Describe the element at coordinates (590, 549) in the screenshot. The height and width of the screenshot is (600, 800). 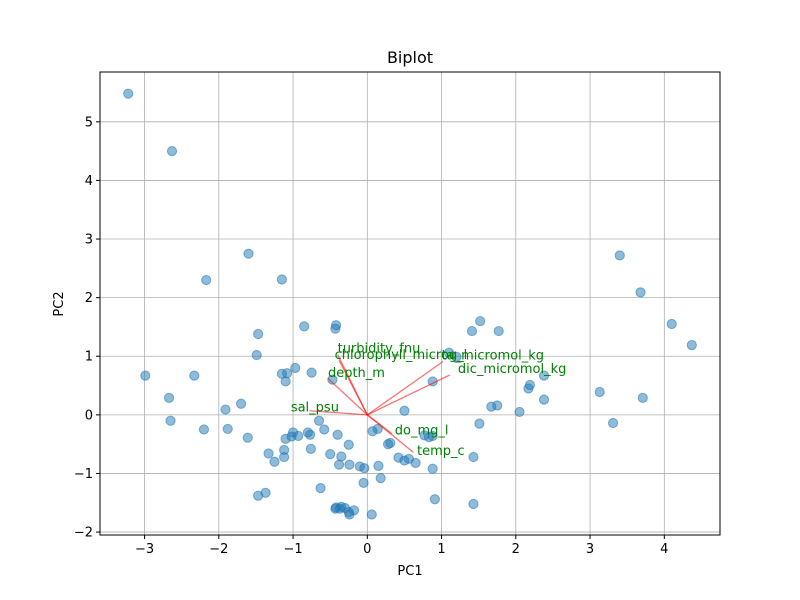
I see `x-tick-label: 3` at that location.